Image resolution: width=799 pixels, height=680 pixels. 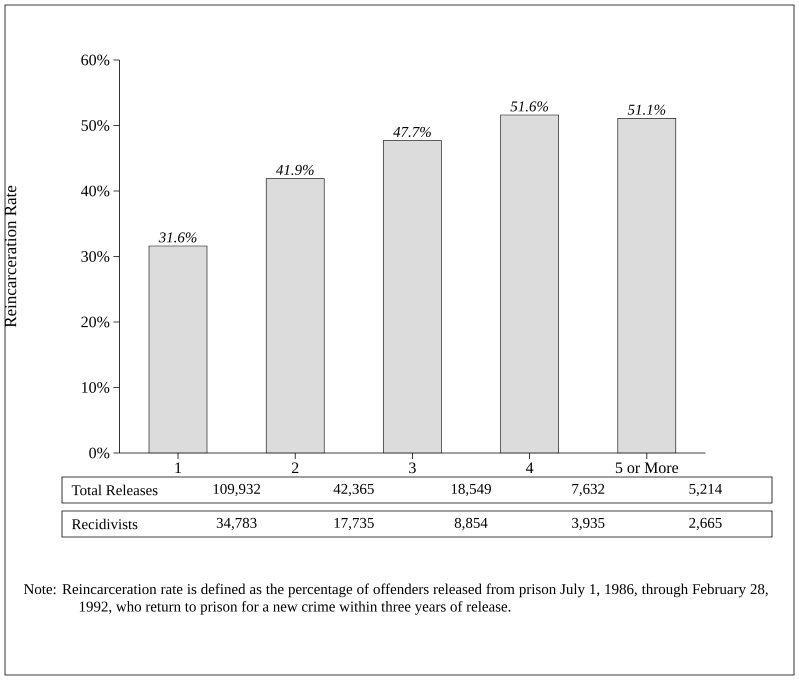 I want to click on text: Total Releases, so click(x=115, y=490).